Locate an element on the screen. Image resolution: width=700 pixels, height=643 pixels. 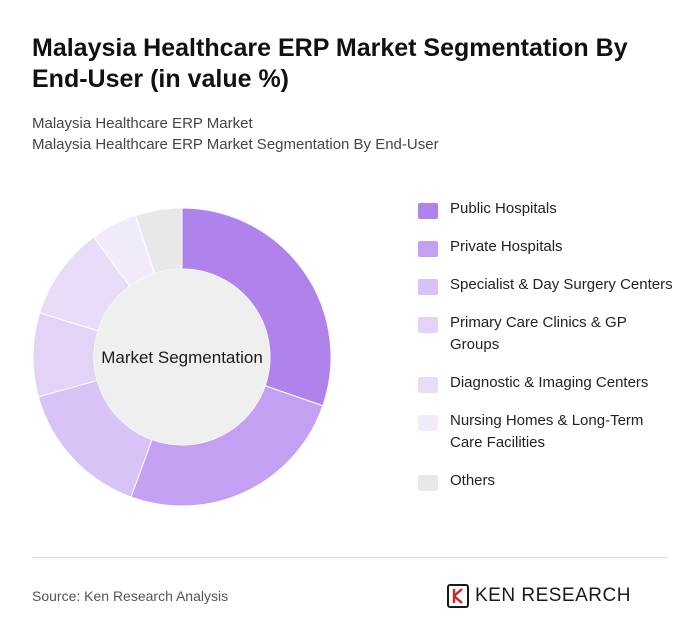
legend-item: Others is located at coordinates (548, 481).